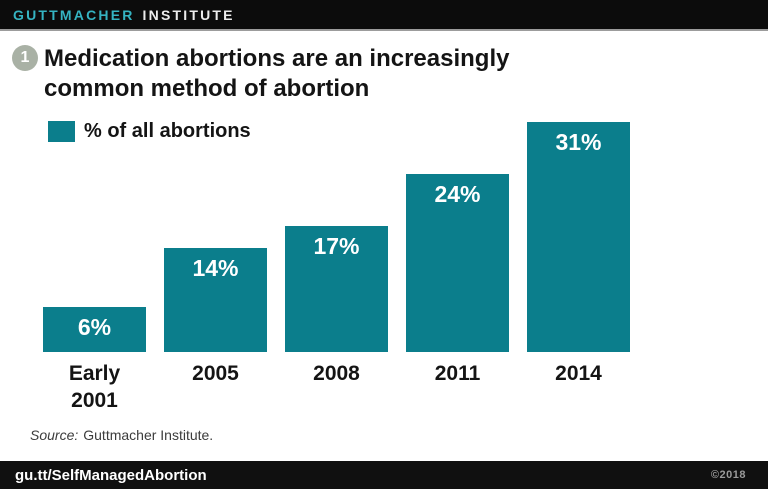 Image resolution: width=768 pixels, height=489 pixels. Describe the element at coordinates (578, 142) in the screenshot. I see `bar-value-label: 31%` at that location.